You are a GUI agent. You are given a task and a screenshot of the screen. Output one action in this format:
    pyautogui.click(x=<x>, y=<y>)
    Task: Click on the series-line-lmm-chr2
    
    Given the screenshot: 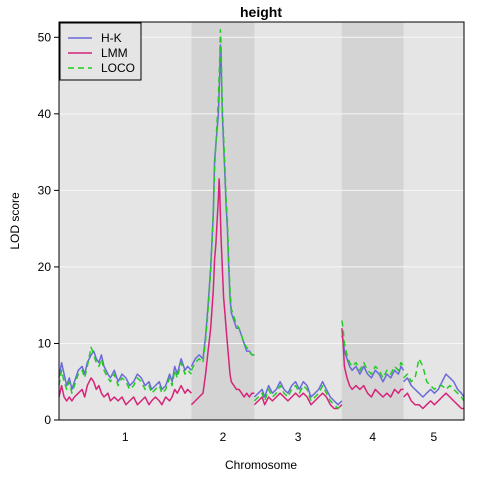 What is the action you would take?
    pyautogui.click(x=222, y=292)
    